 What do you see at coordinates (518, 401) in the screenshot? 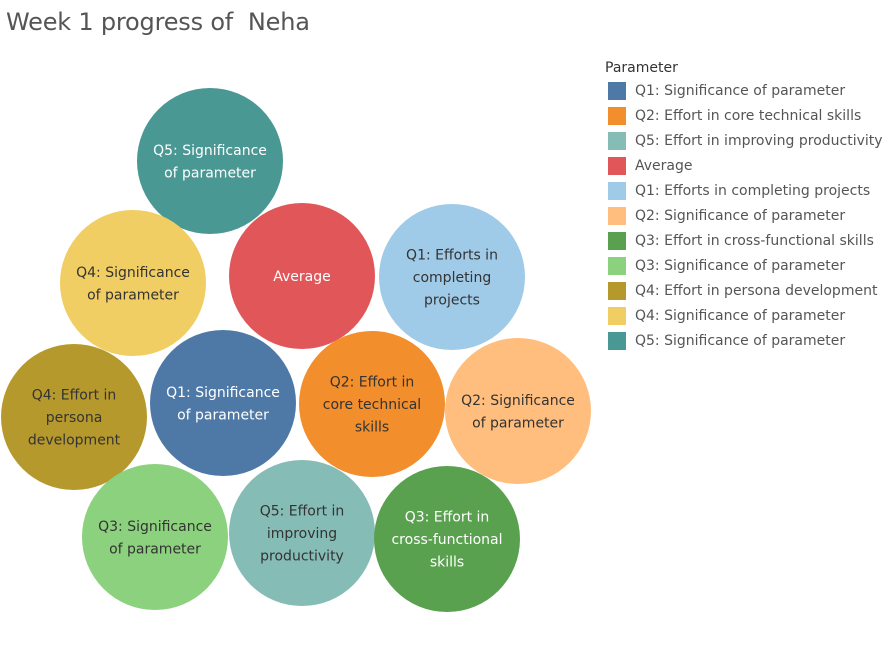
I see `bubble-label: Q2: Significance` at bounding box center [518, 401].